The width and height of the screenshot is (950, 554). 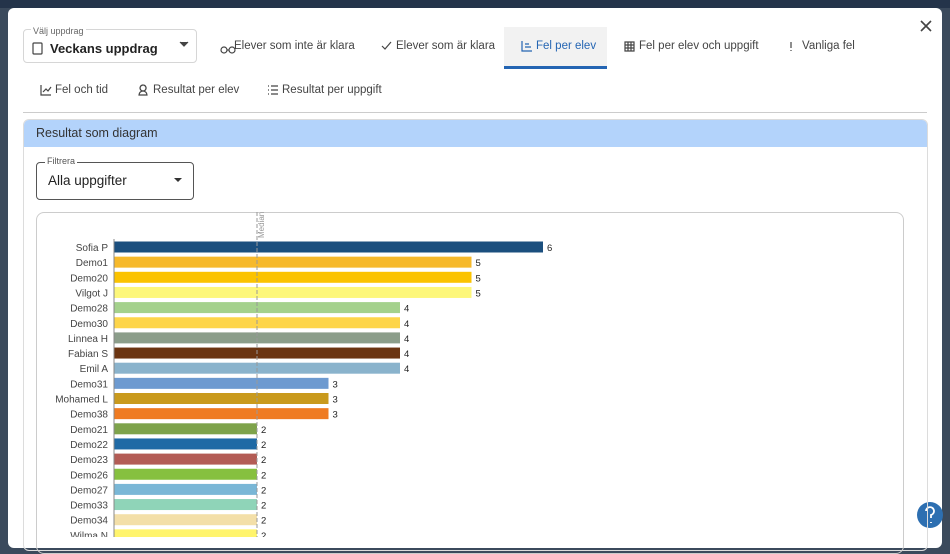 I want to click on median-label: Median, so click(x=261, y=225).